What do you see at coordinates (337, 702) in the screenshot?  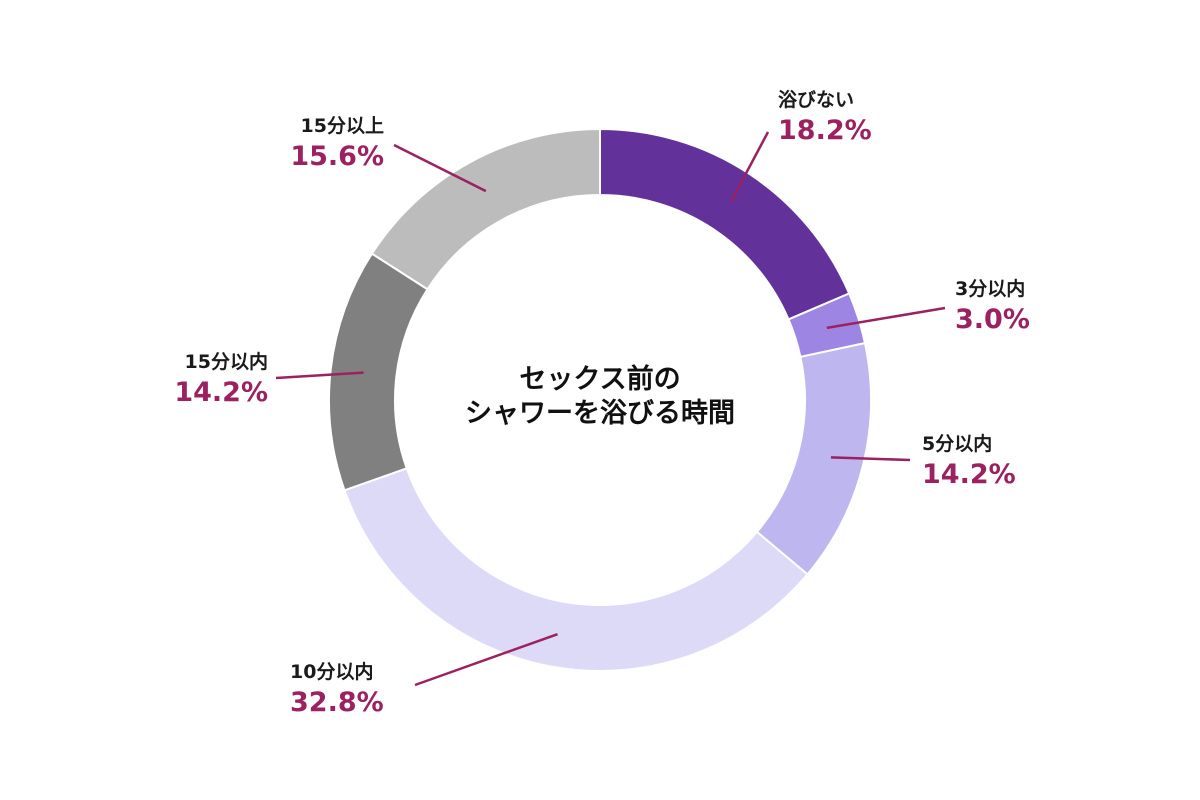 I see `slice-value-label: 32.8%` at bounding box center [337, 702].